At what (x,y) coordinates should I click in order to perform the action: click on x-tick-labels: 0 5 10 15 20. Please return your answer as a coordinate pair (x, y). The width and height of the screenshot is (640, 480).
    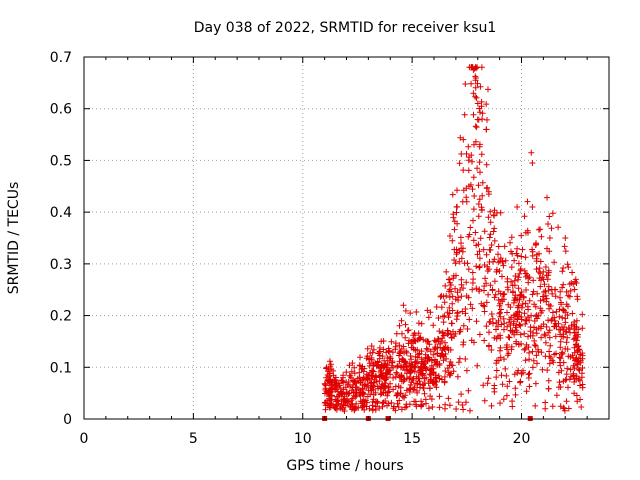
    Looking at the image, I should click on (305, 439).